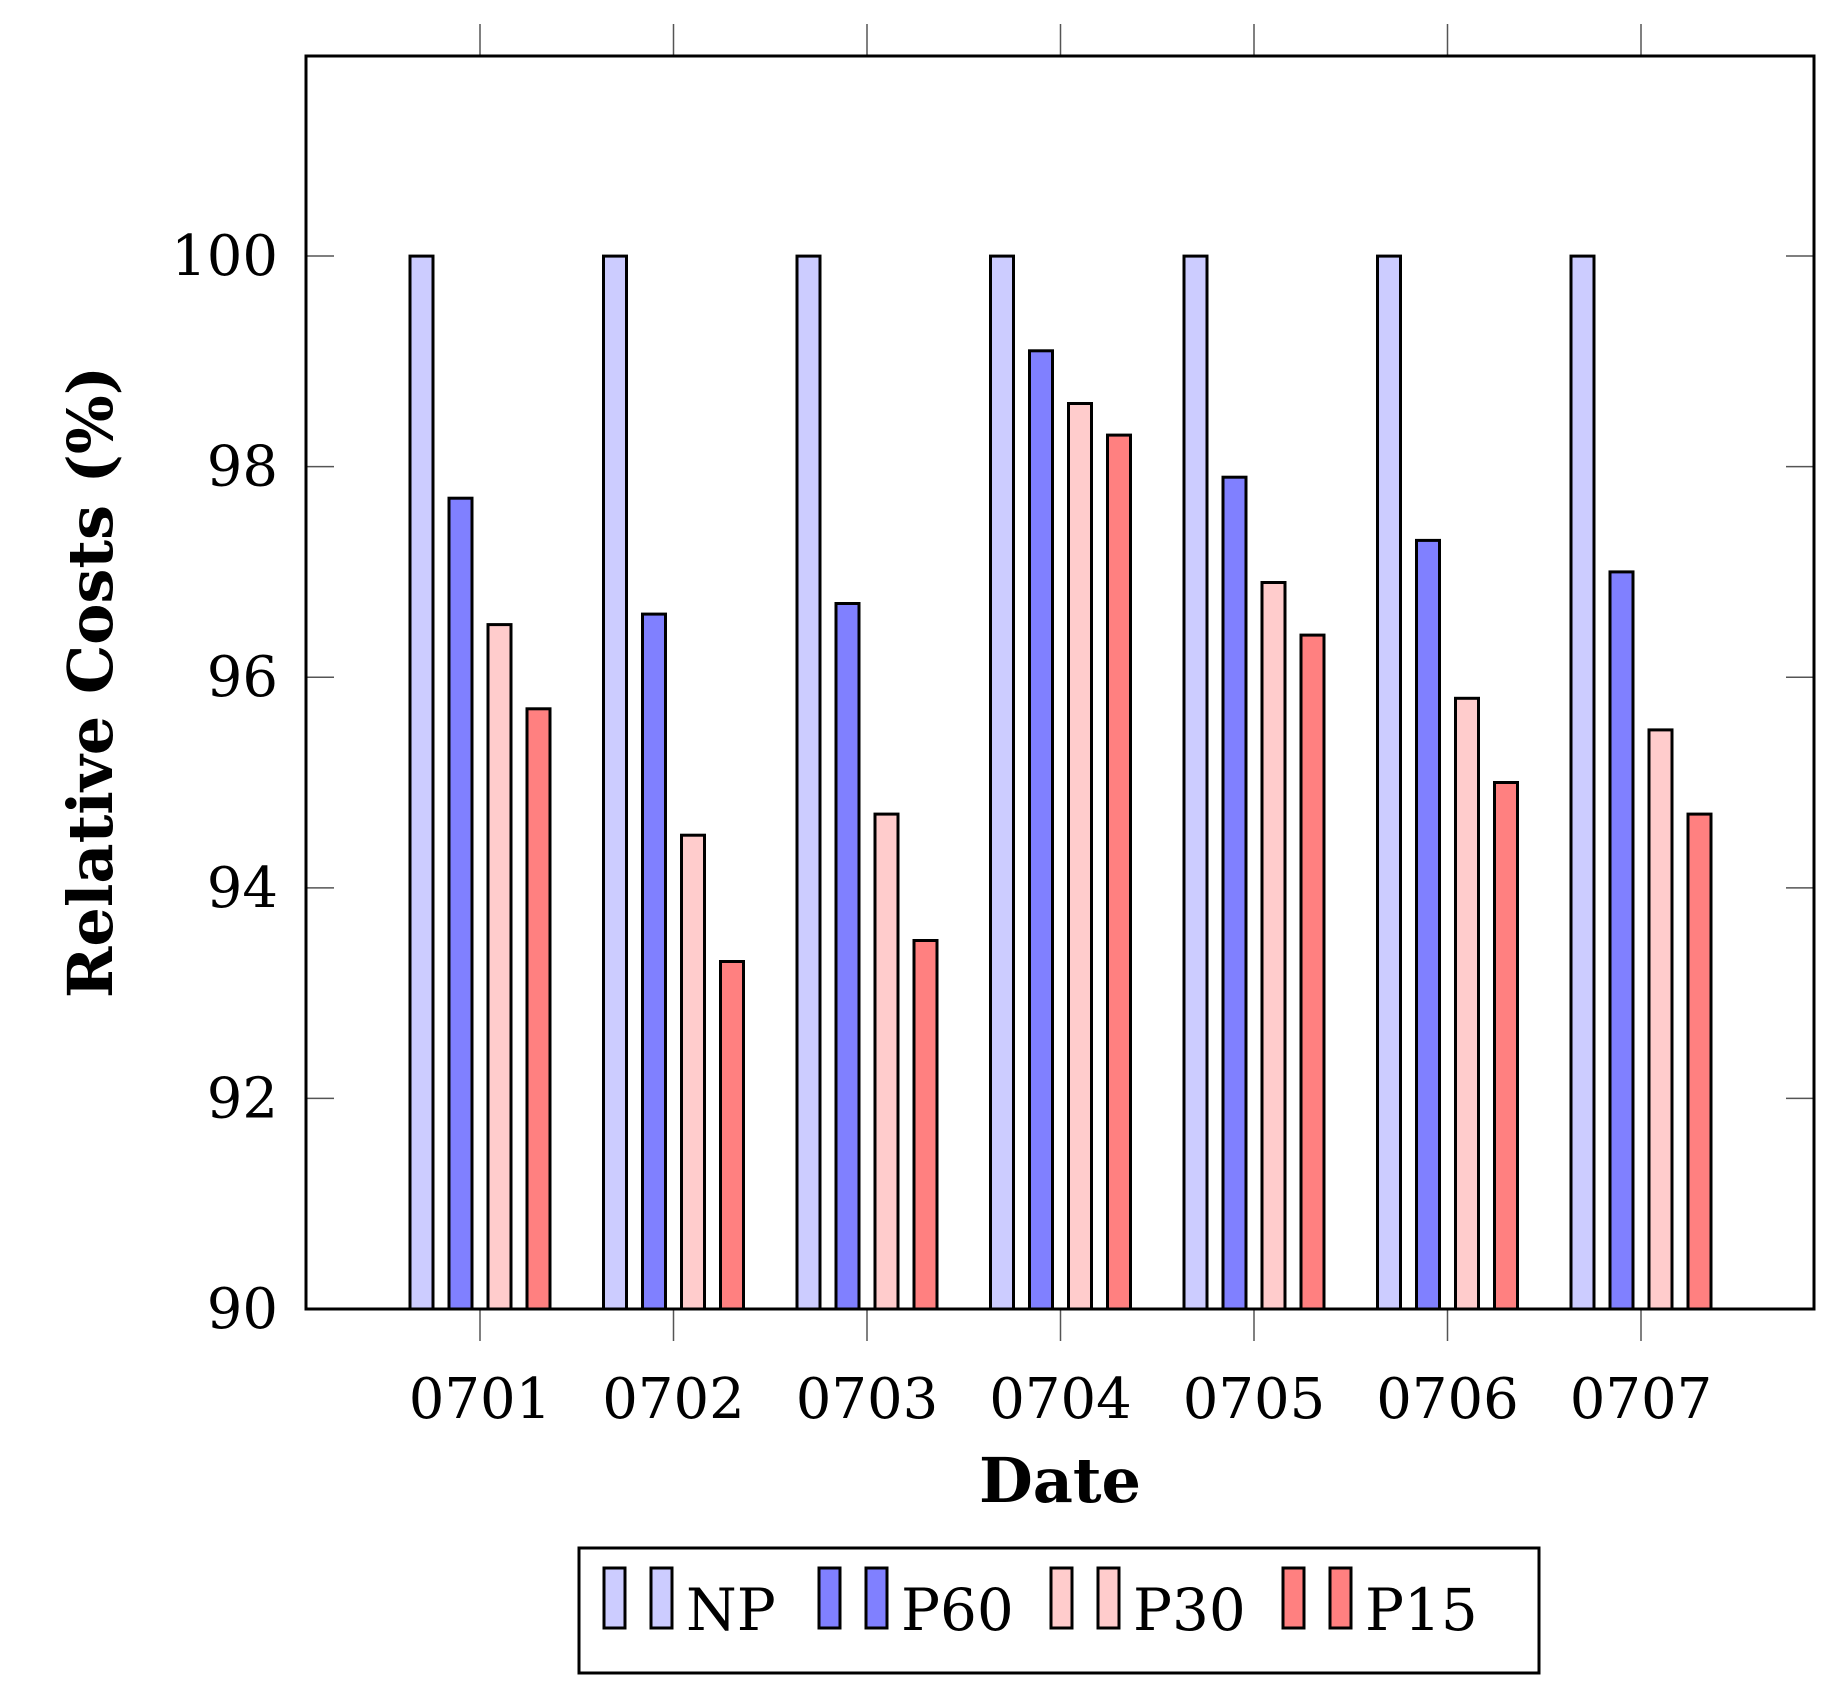  I want to click on y-tick-labels: 90 92 94 96 98 100, so click(224, 783).